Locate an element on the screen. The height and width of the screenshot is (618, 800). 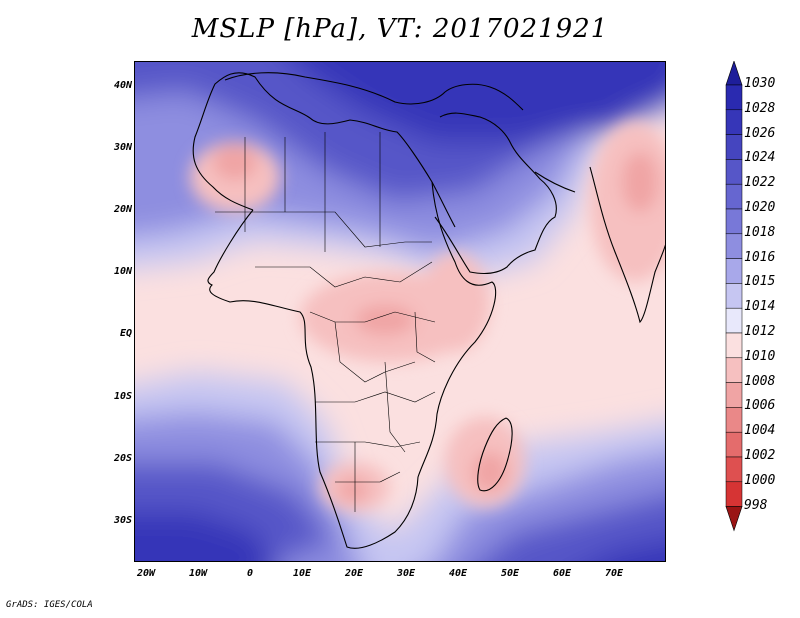
colorbar-level-label: 1030 is located at coordinates (760, 83).